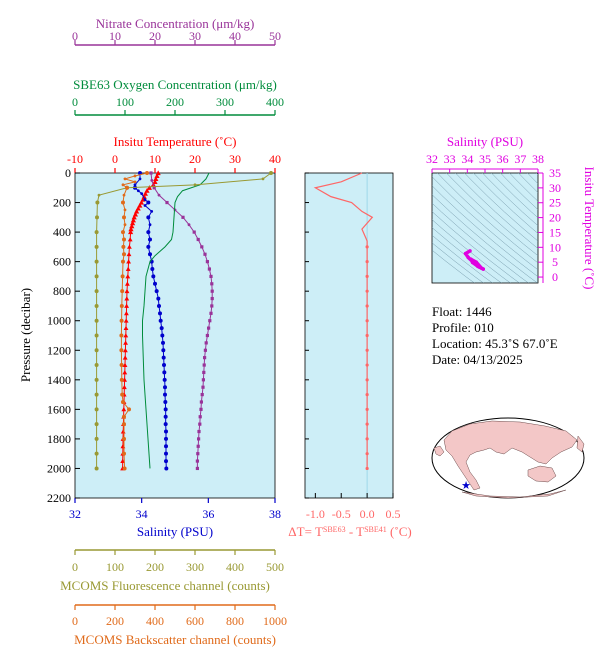 The image size is (609, 663). Describe the element at coordinates (275, 514) in the screenshot. I see `salinity-tick-label: 38` at that location.